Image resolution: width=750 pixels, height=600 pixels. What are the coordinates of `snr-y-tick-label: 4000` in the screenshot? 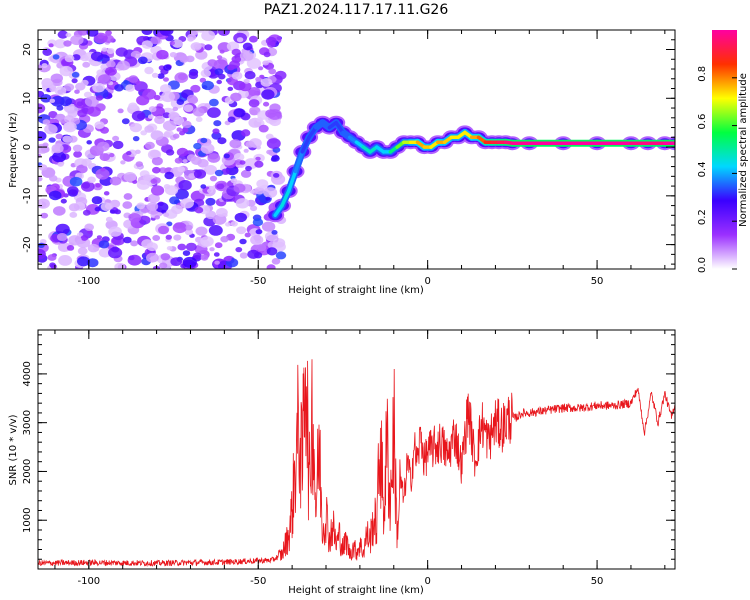 It's located at (27, 373).